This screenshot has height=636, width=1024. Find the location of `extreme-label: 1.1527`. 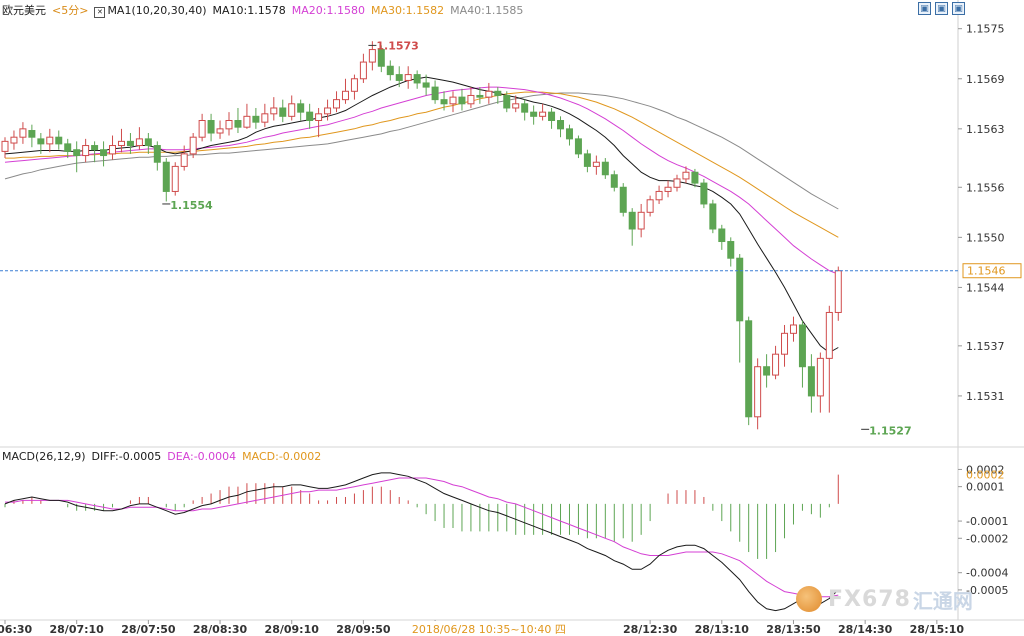

extreme-label: 1.1527 is located at coordinates (890, 430).